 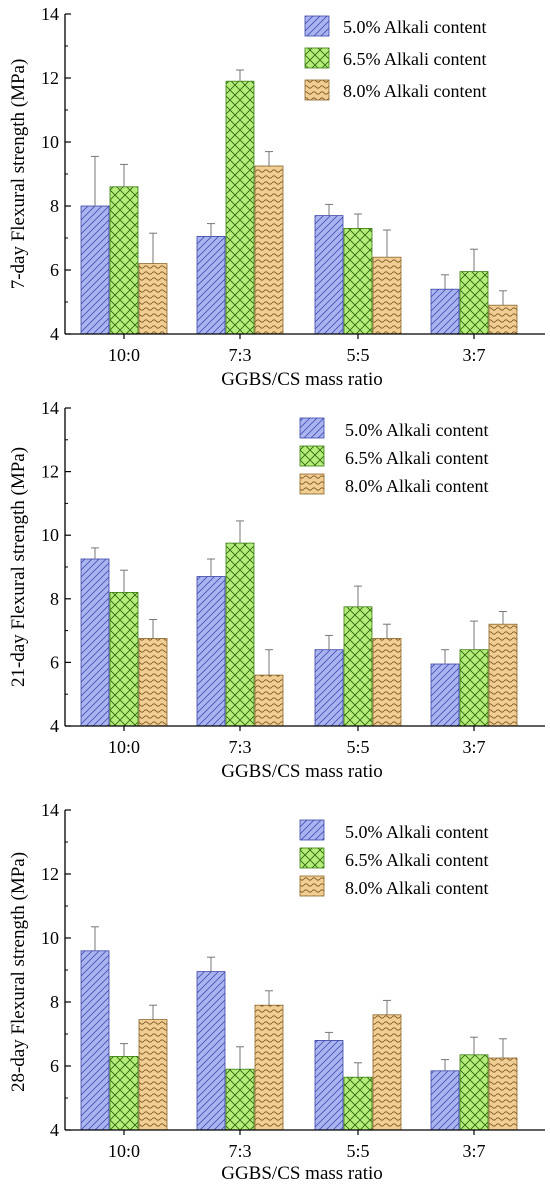 What do you see at coordinates (18, 972) in the screenshot?
I see `y-axis-label: 28-day Flexural strength (MPa)` at bounding box center [18, 972].